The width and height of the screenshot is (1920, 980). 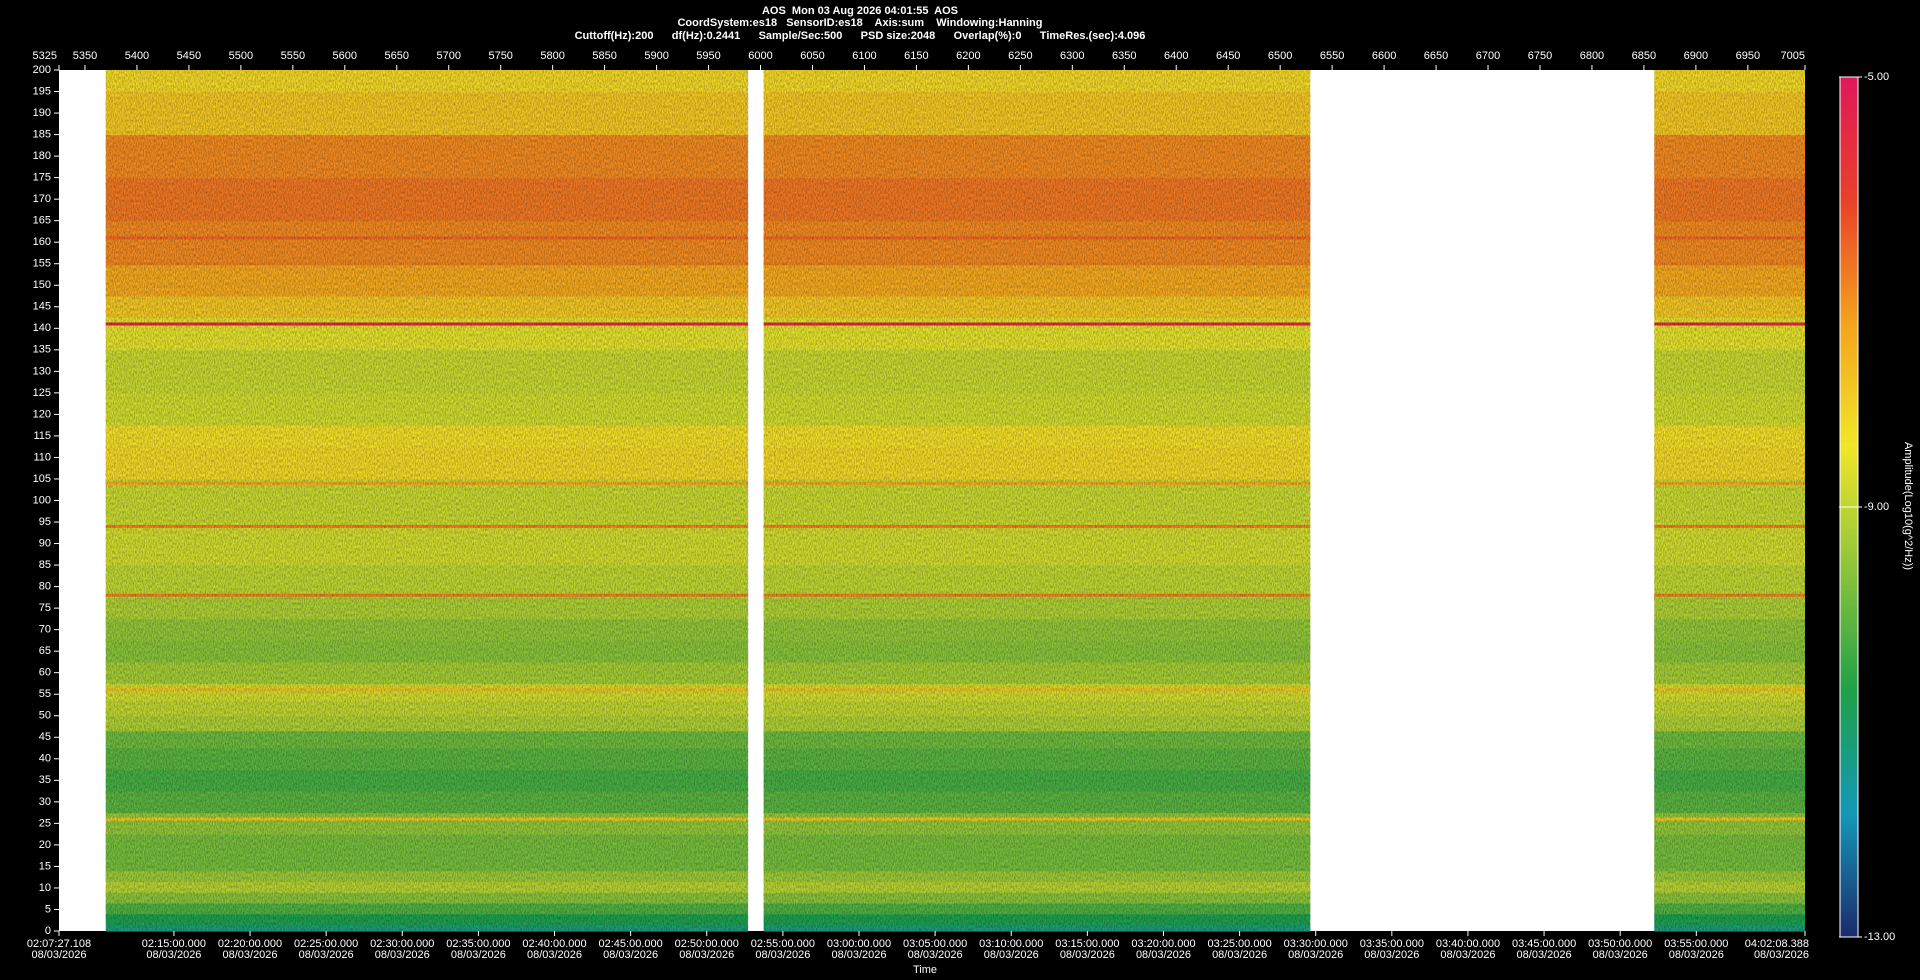 What do you see at coordinates (42, 436) in the screenshot?
I see `y-tick-label: 115` at bounding box center [42, 436].